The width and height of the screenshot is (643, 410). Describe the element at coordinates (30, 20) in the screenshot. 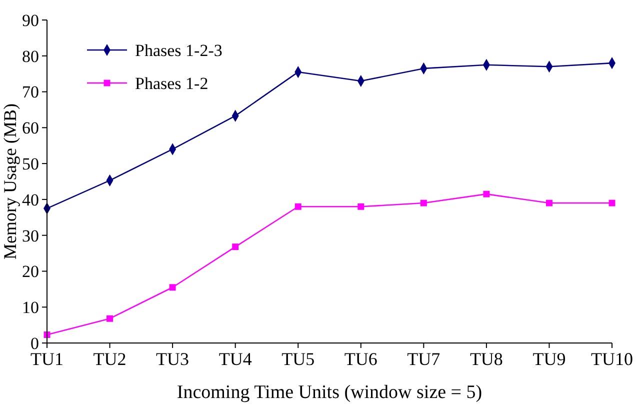

I see `y-tick-label: 90` at that location.